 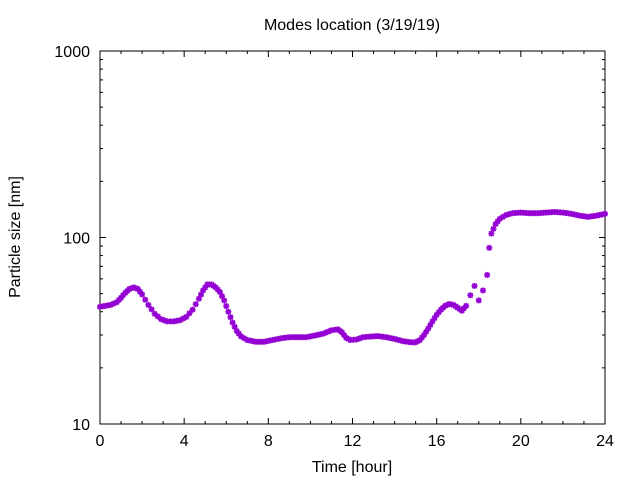 I want to click on y-axis-label: Particle size [nm], so click(x=15, y=237).